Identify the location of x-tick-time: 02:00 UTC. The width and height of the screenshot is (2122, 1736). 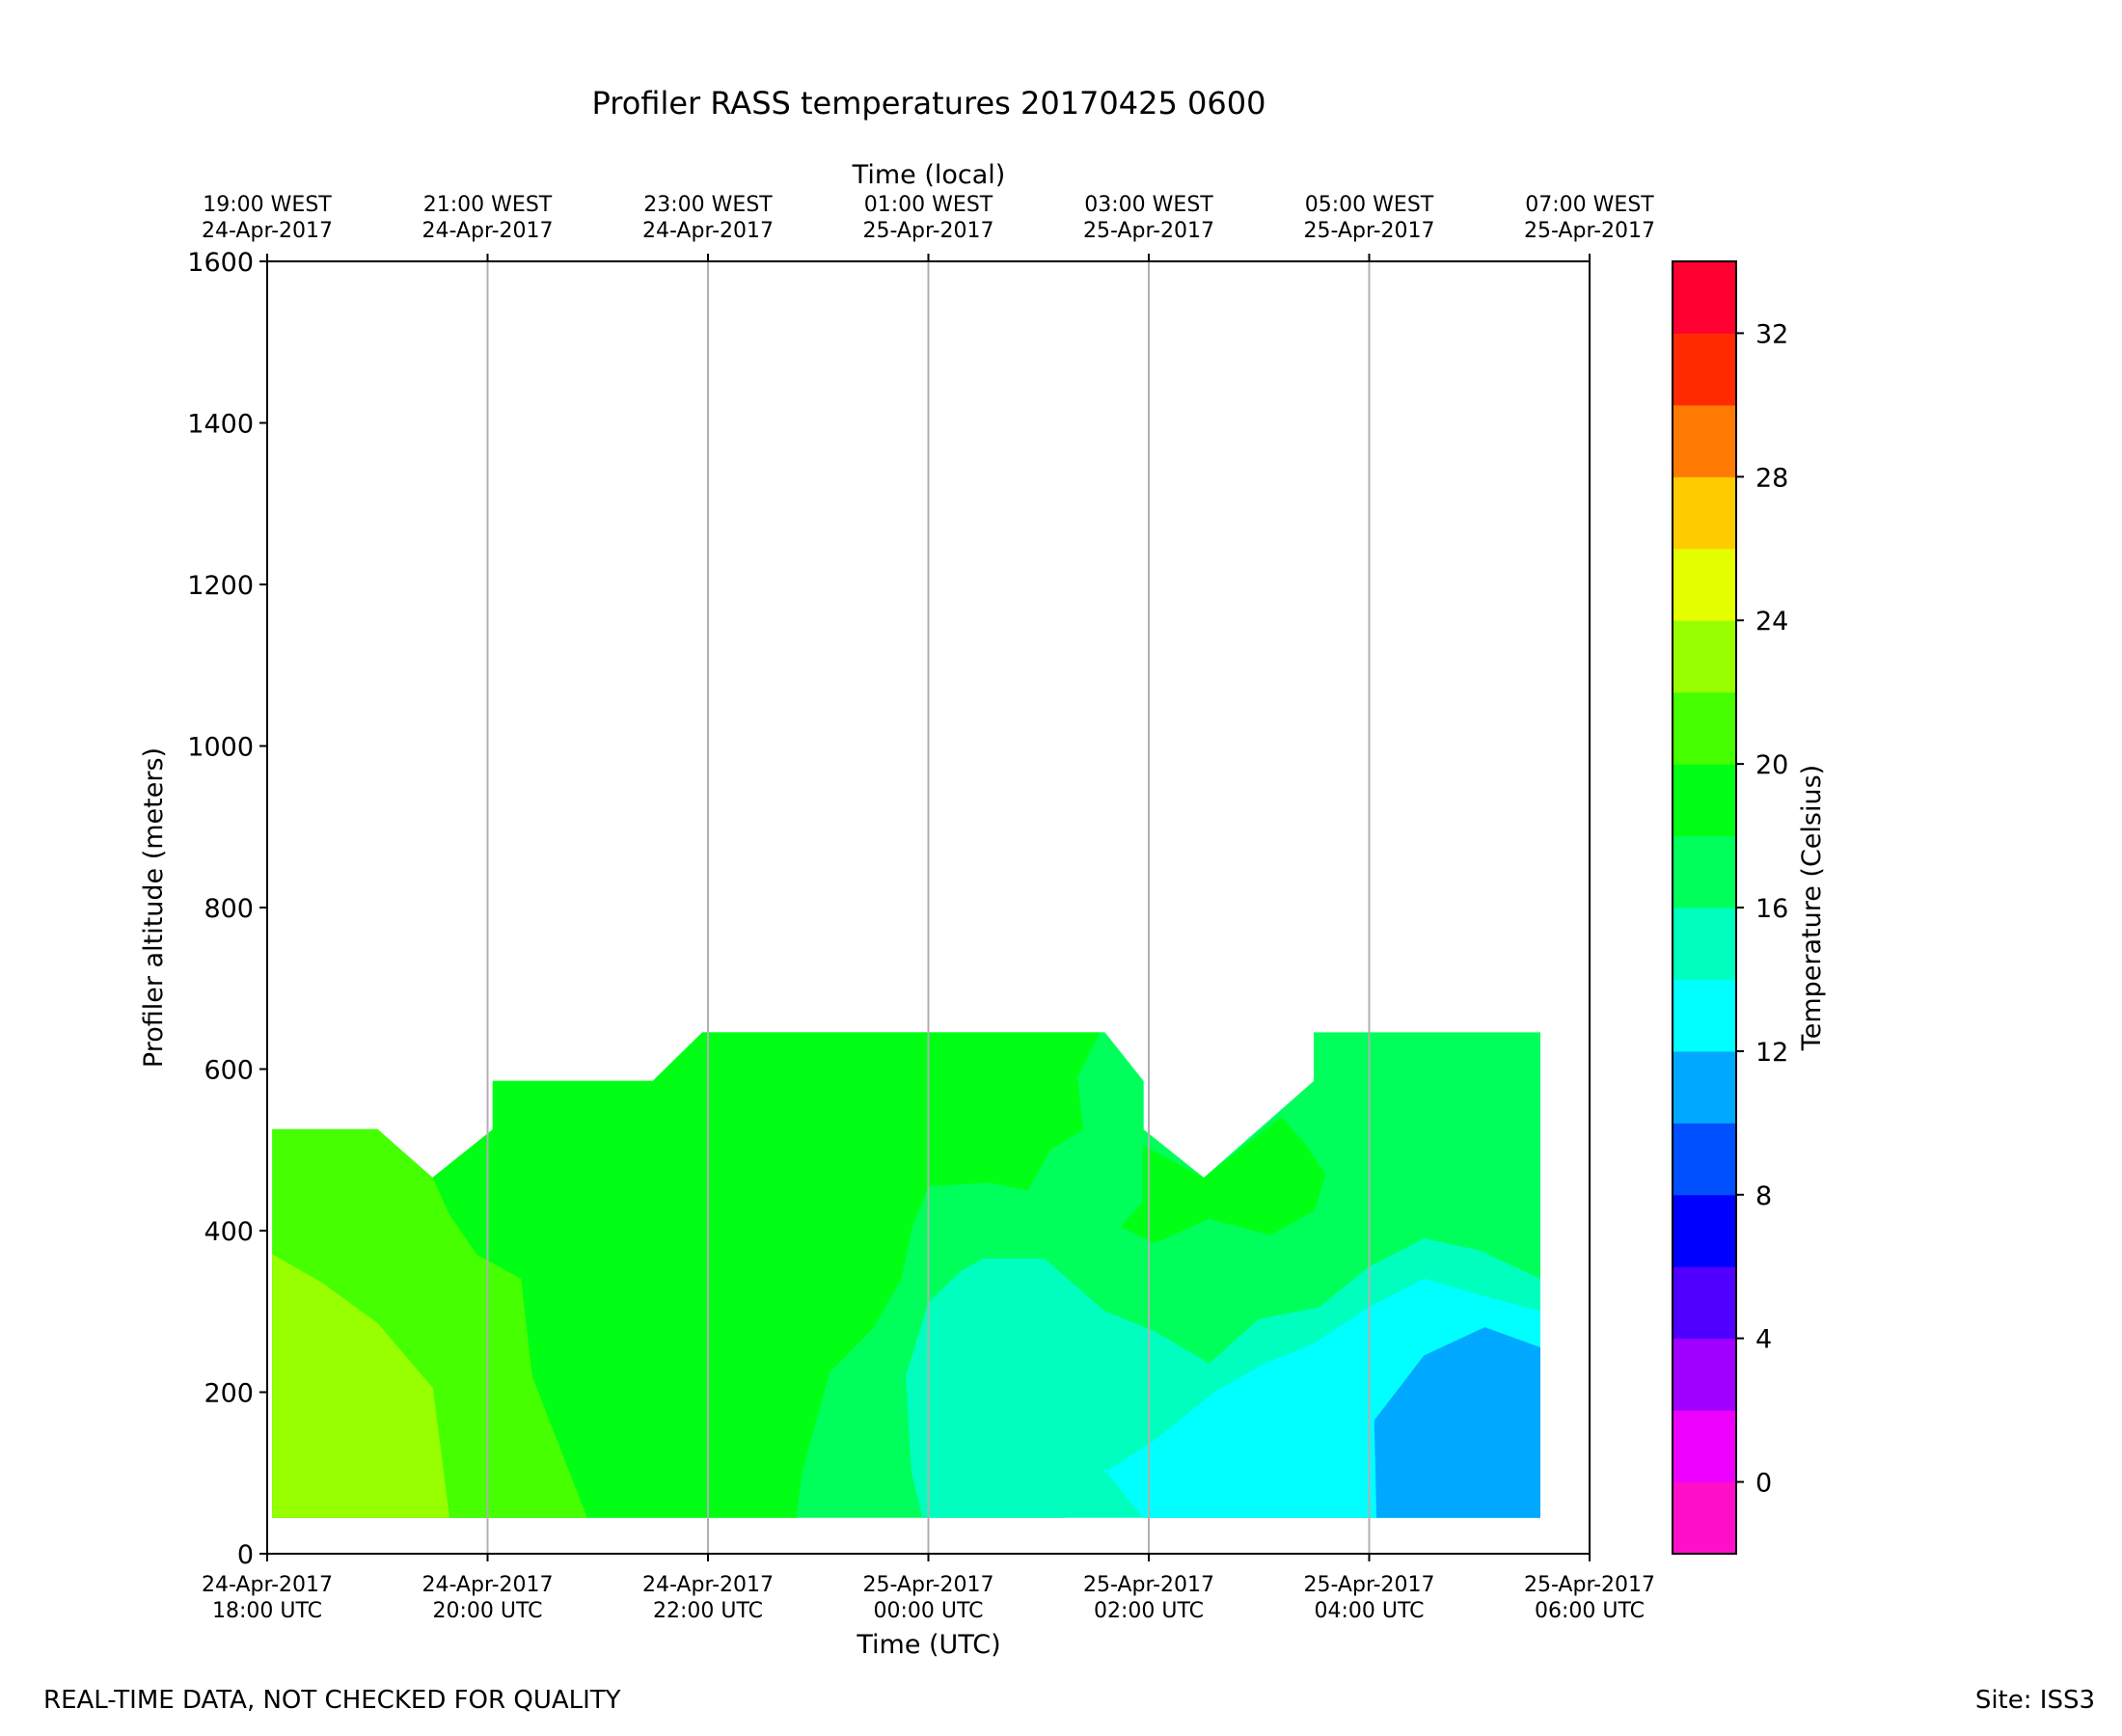
(1149, 1611).